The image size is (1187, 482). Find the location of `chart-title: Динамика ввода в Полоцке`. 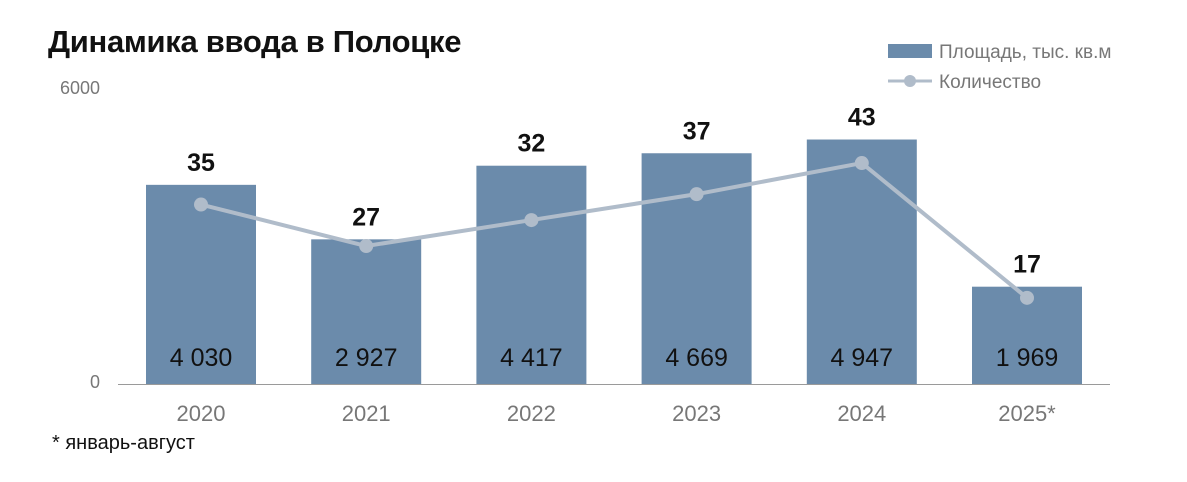

chart-title: Динамика ввода в Полоцке is located at coordinates (255, 41).